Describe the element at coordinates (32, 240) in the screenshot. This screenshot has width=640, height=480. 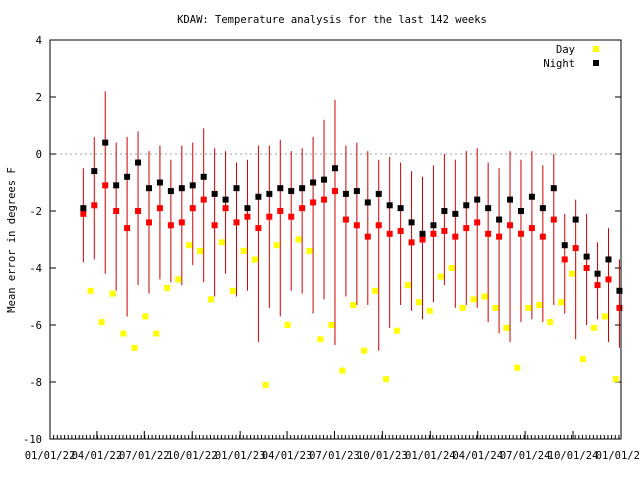
I see `y-tick-labels: 4 2 0 -2 -4 -6 -8 -10` at that location.